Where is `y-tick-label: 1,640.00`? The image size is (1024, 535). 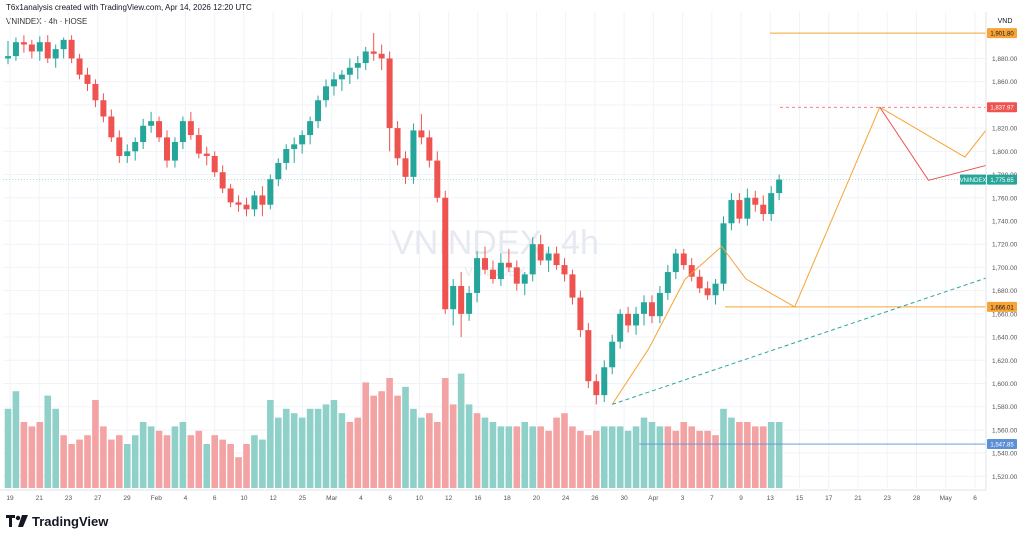
y-tick-label: 1,640.00 is located at coordinates (1005, 338).